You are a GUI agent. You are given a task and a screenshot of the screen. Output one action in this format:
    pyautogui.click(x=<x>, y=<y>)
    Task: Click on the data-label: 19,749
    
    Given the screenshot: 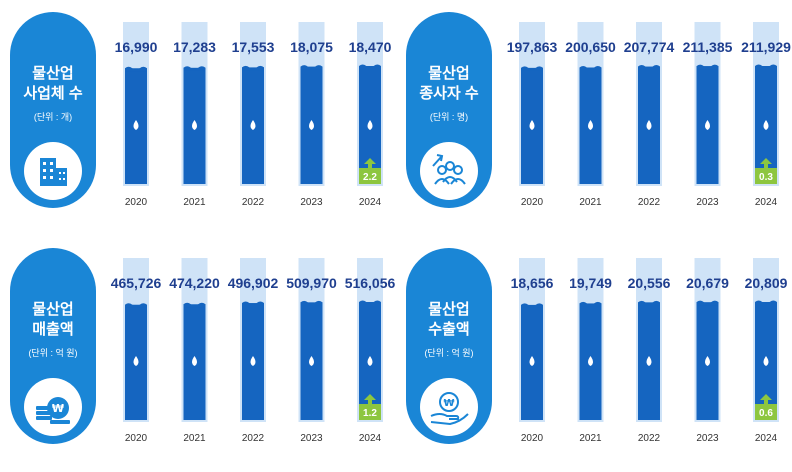 What is the action you would take?
    pyautogui.click(x=590, y=283)
    